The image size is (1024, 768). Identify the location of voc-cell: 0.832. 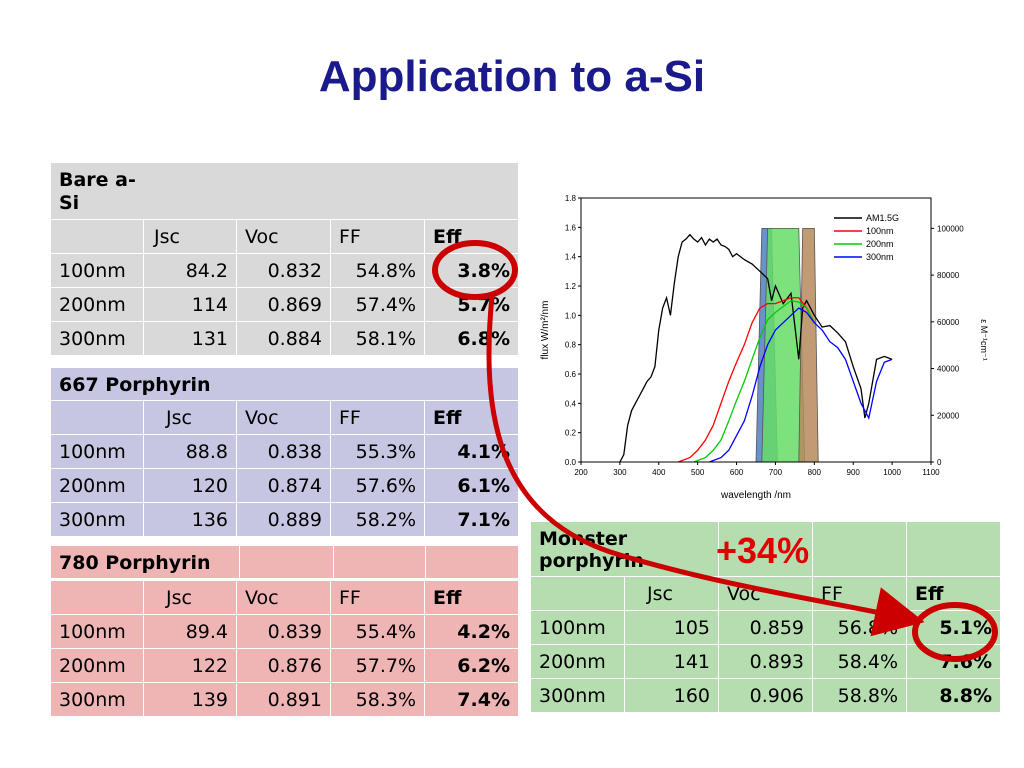
(283, 270).